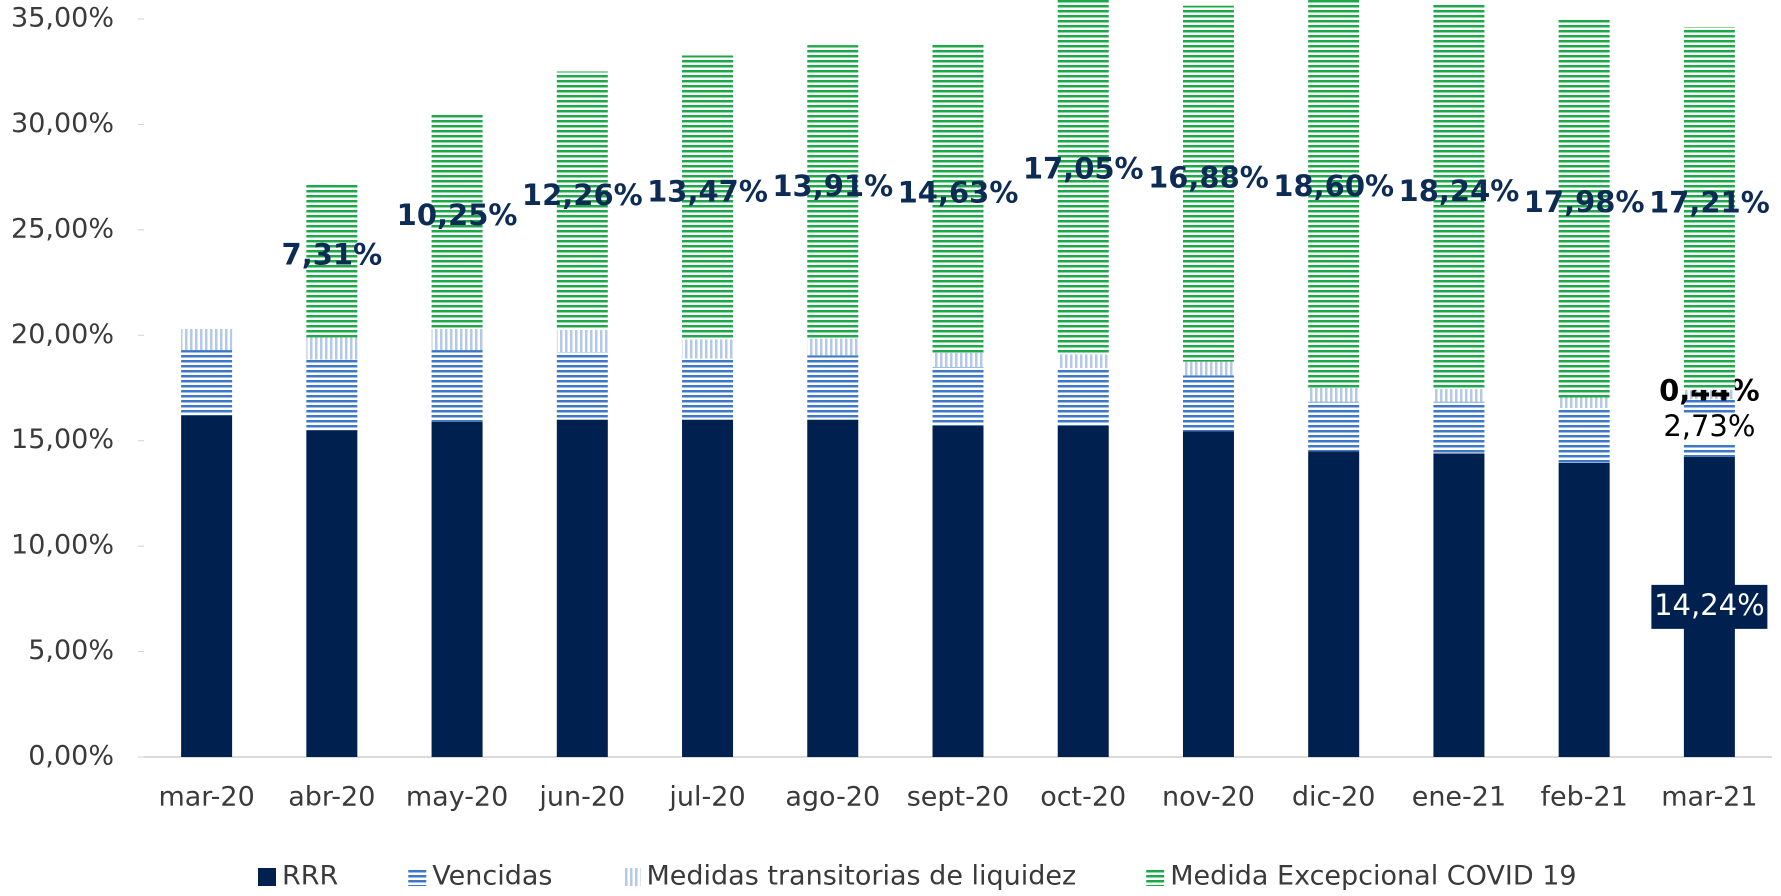 This screenshot has height=896, width=1781. Describe the element at coordinates (582, 195) in the screenshot. I see `data-label: 12,26%` at that location.